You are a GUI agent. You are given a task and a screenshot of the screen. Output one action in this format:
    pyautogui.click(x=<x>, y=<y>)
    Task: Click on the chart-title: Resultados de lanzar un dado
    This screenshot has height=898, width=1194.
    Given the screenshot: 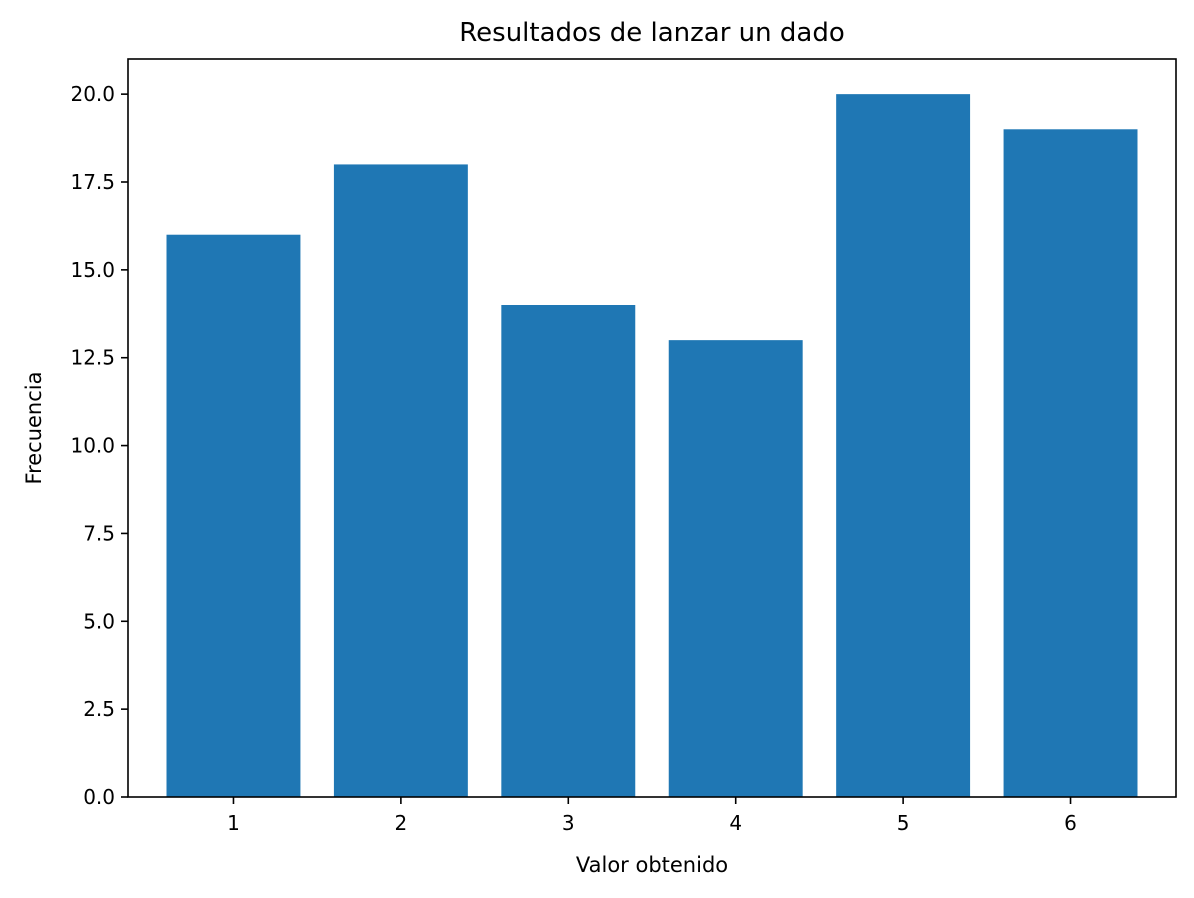 What is the action you would take?
    pyautogui.click(x=652, y=33)
    